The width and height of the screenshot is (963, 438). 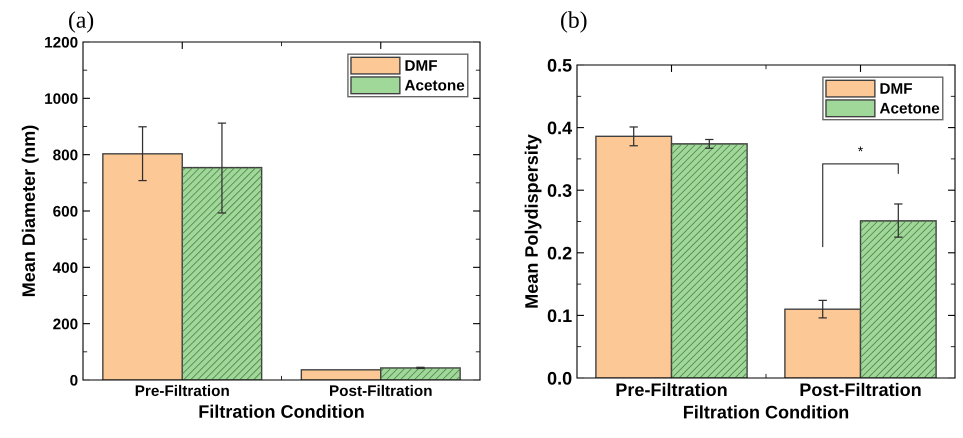 What do you see at coordinates (560, 253) in the screenshot?
I see `y-tick-label: 0.2` at bounding box center [560, 253].